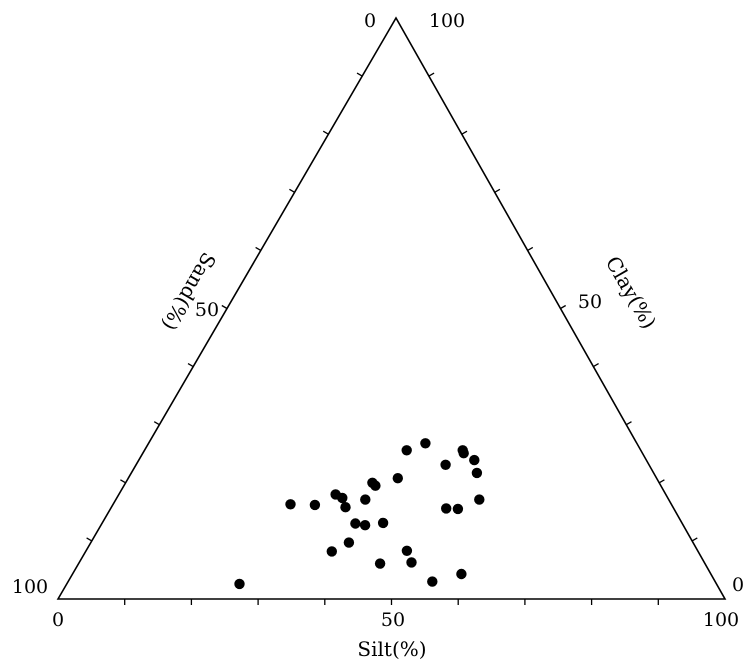 The height and width of the screenshot is (666, 747). What do you see at coordinates (359, 514) in the screenshot?
I see `data-points` at bounding box center [359, 514].